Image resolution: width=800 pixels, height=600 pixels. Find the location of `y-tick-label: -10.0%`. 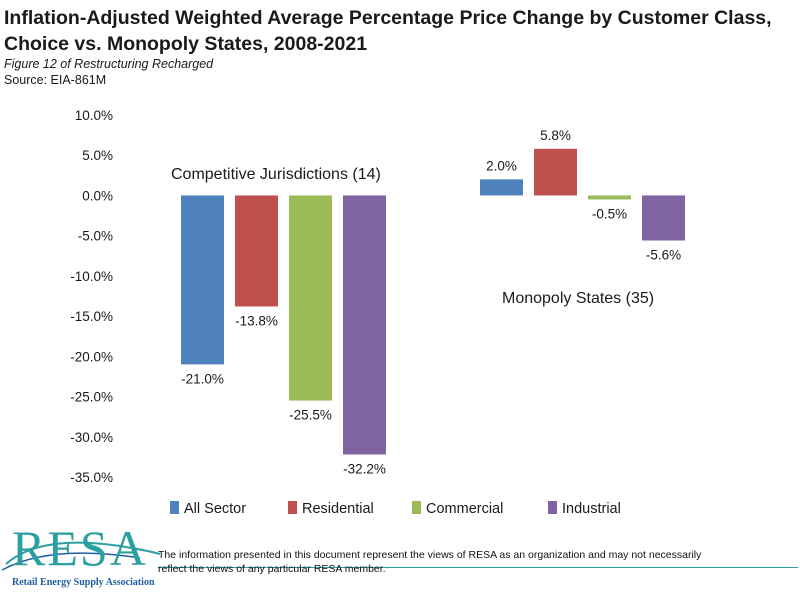

y-tick-label: -10.0% is located at coordinates (91, 276).